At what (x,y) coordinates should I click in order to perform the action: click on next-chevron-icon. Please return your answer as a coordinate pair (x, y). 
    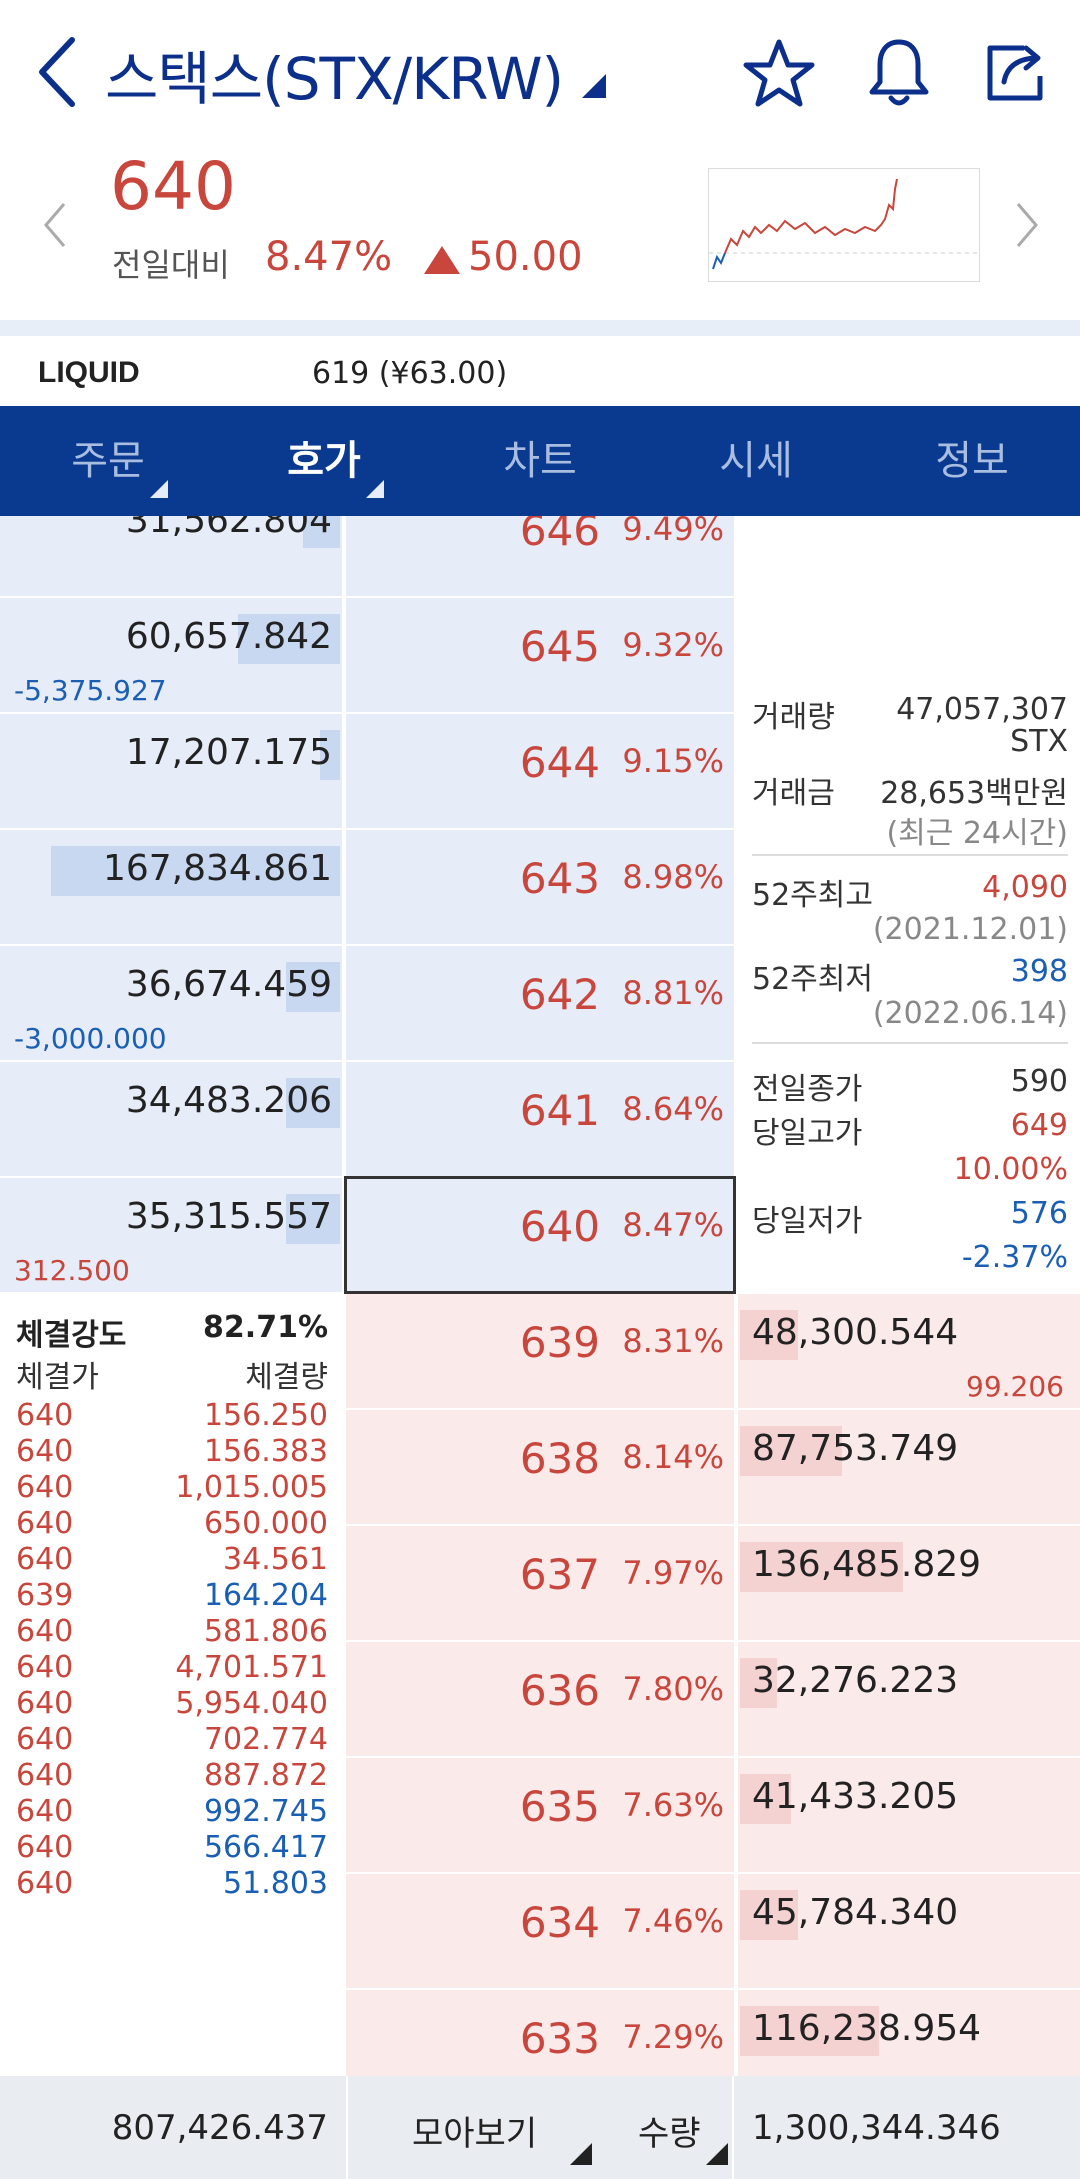
    Looking at the image, I should click on (1027, 225).